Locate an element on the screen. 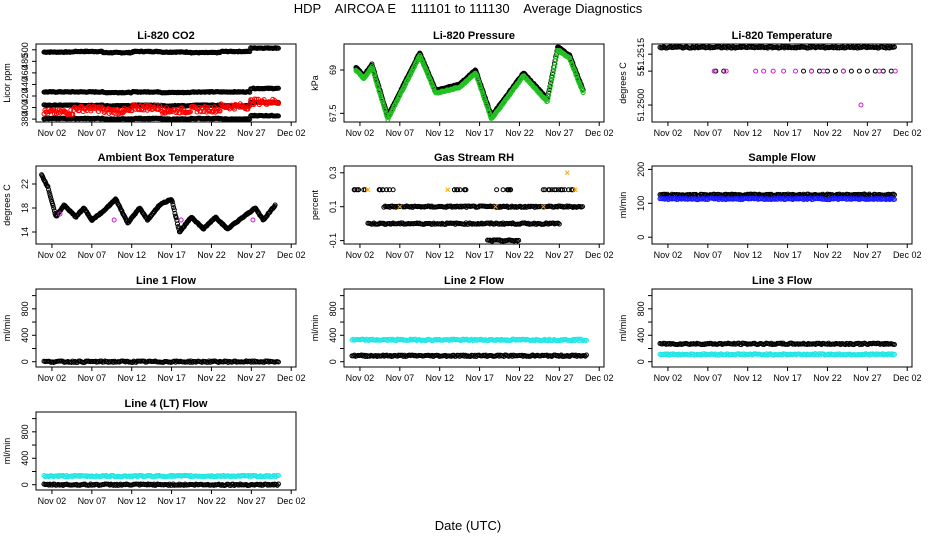 This screenshot has width=936, height=540. panel-title: Line 3 Flow is located at coordinates (782, 281).